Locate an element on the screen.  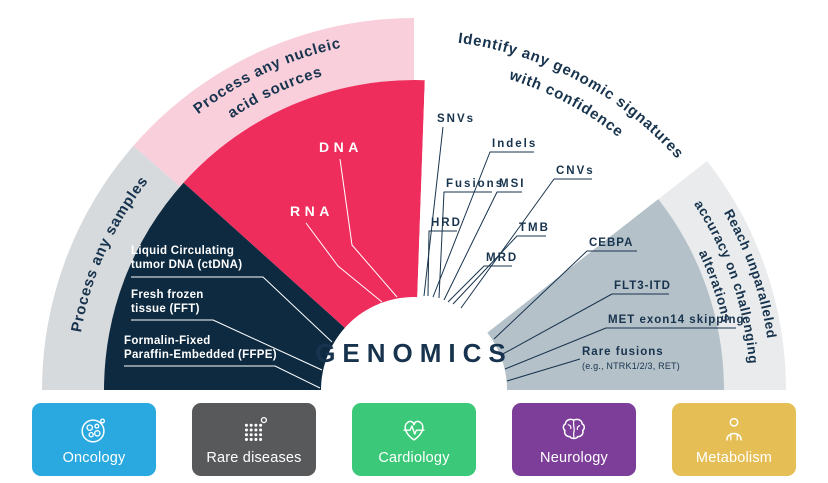
band-nucleic is located at coordinates (274, 102).